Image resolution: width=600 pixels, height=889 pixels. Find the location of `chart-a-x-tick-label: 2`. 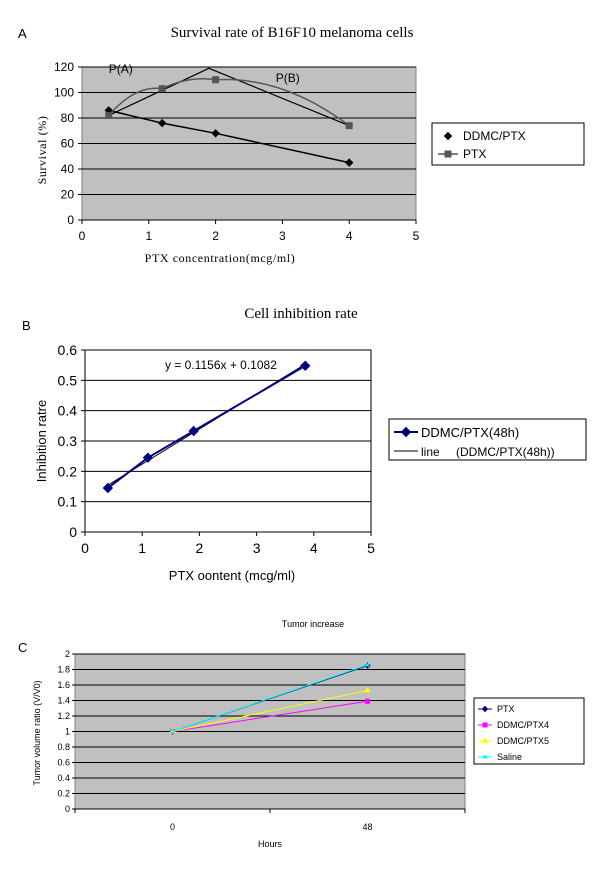

chart-a-x-tick-label: 2 is located at coordinates (215, 236).